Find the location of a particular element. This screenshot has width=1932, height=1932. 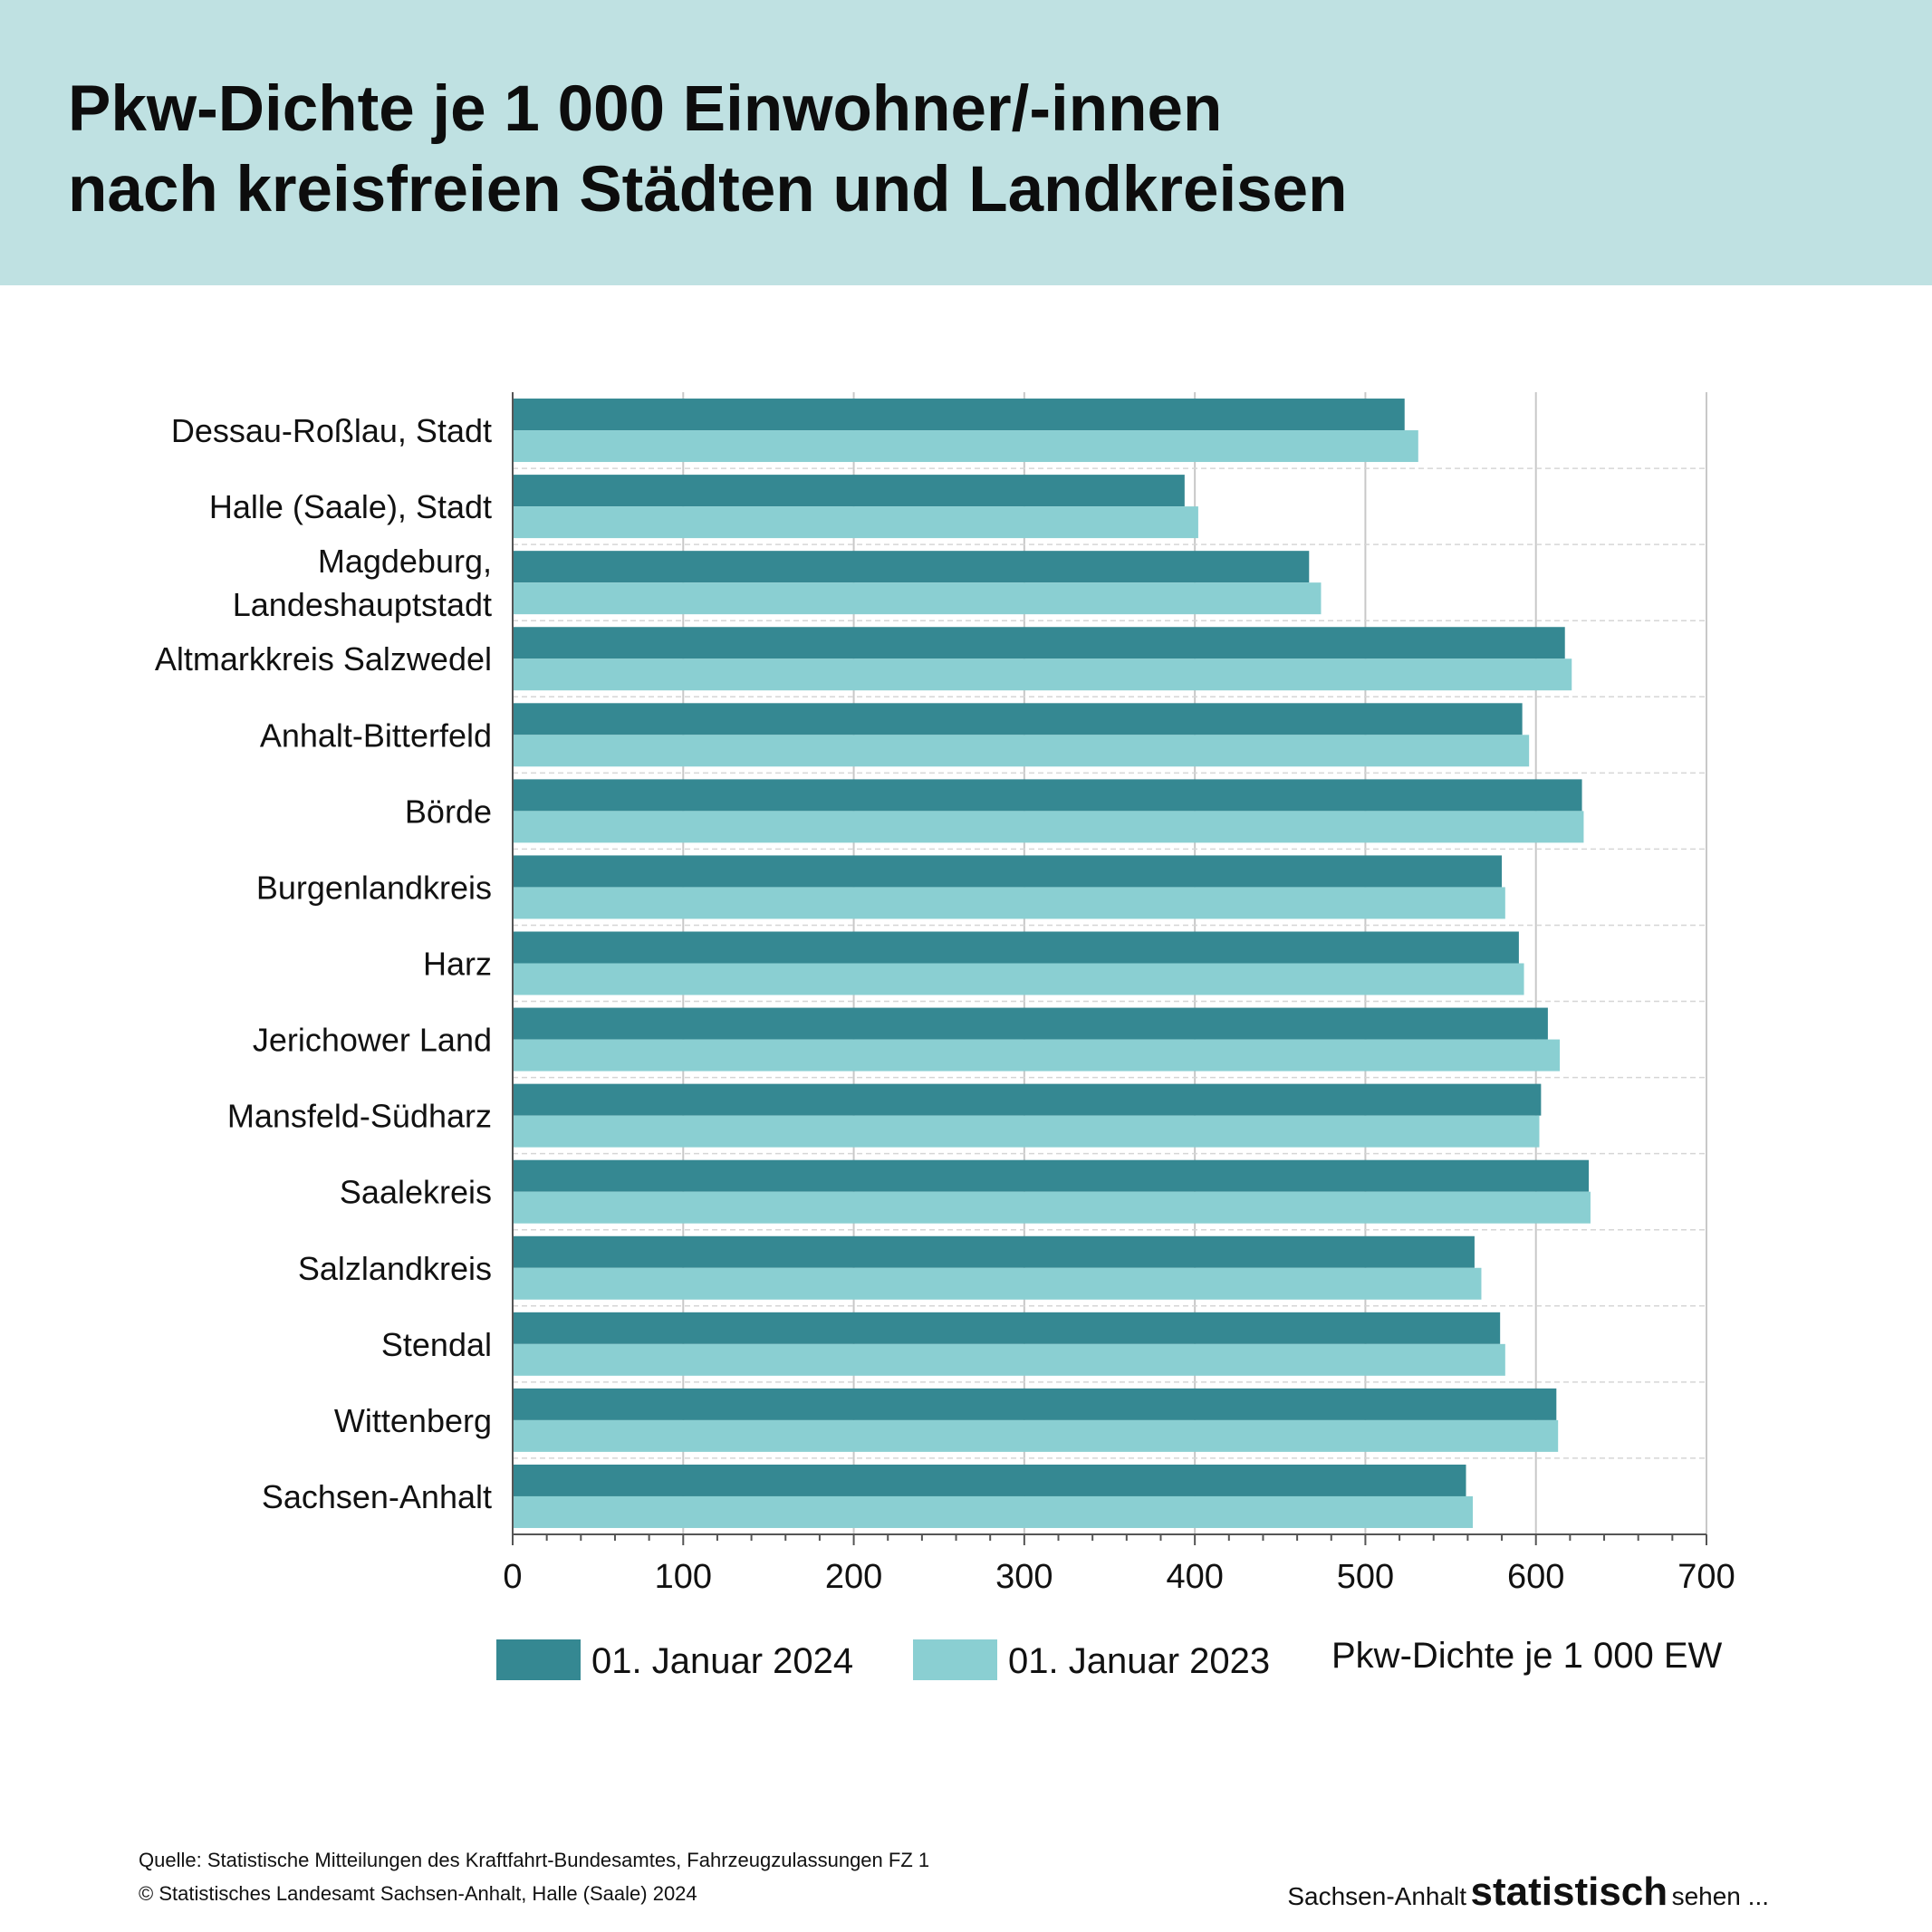

header-banner is located at coordinates (966, 142).